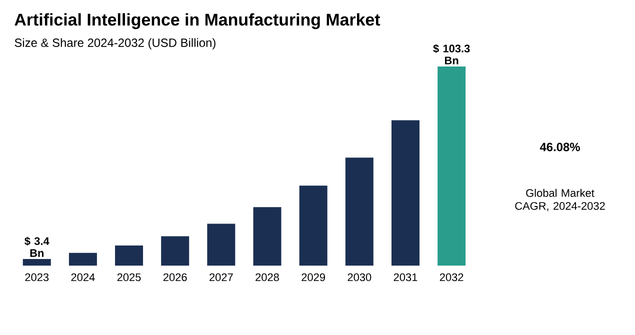  Describe the element at coordinates (560, 200) in the screenshot. I see `text: Global Market CAGR, 2024-2032` at that location.